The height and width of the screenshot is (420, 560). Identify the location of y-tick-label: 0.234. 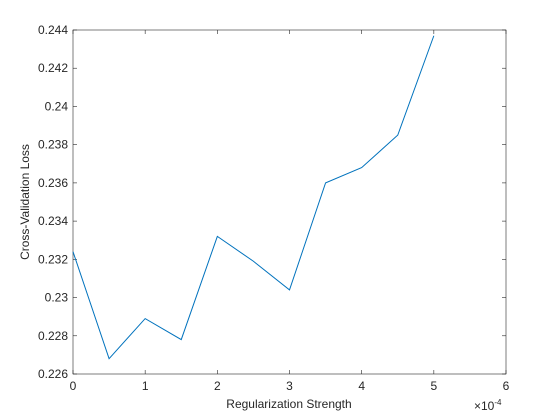
(53, 221).